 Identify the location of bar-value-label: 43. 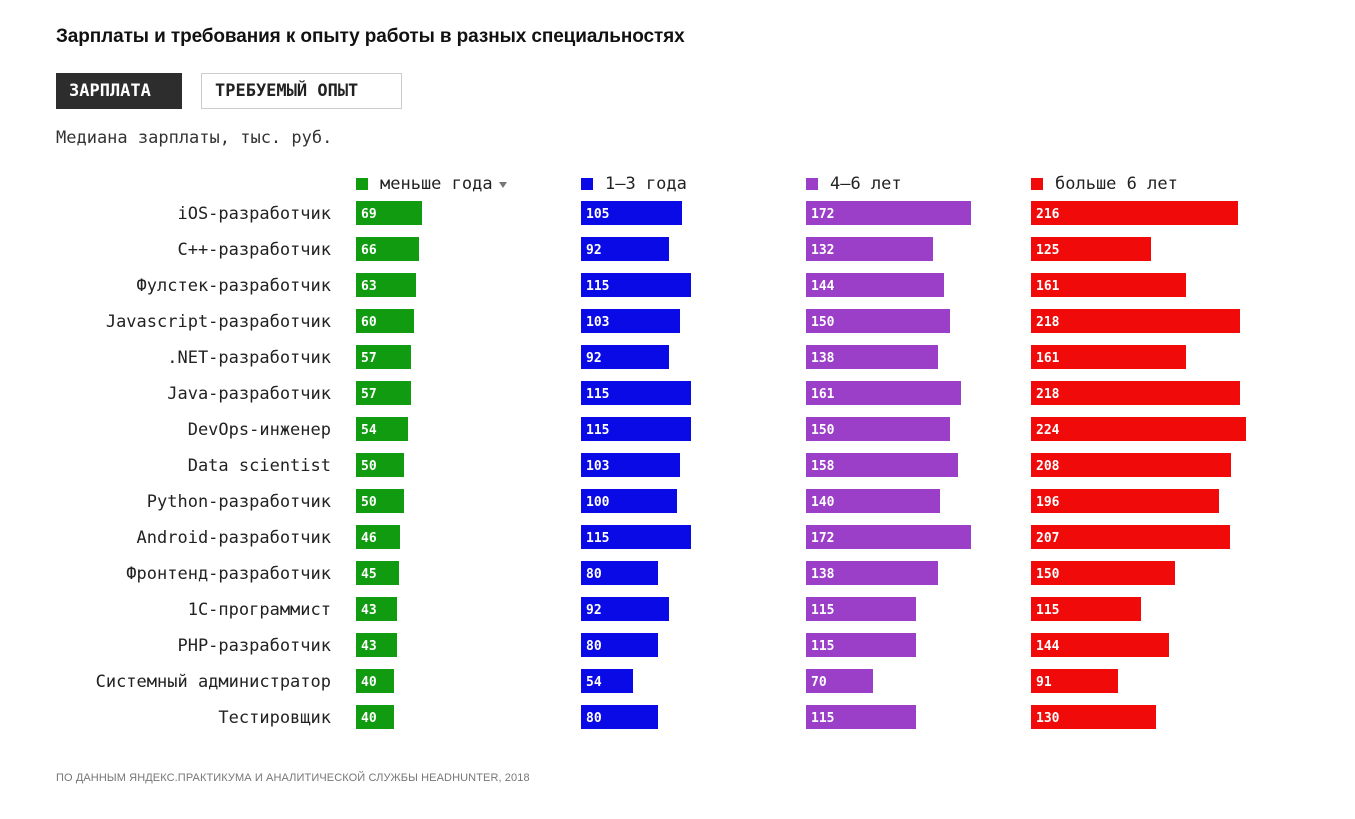
(369, 610).